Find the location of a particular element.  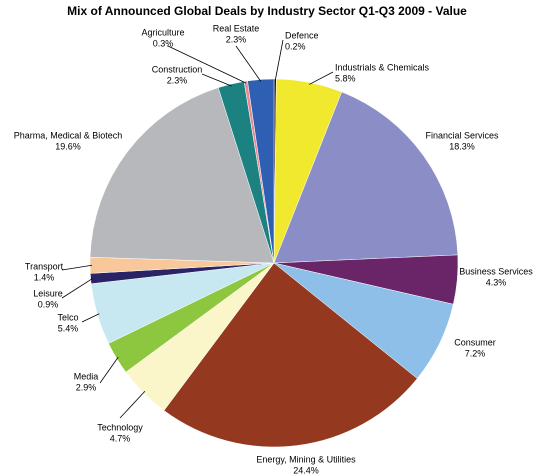

slice-label: Transport is located at coordinates (44, 266).